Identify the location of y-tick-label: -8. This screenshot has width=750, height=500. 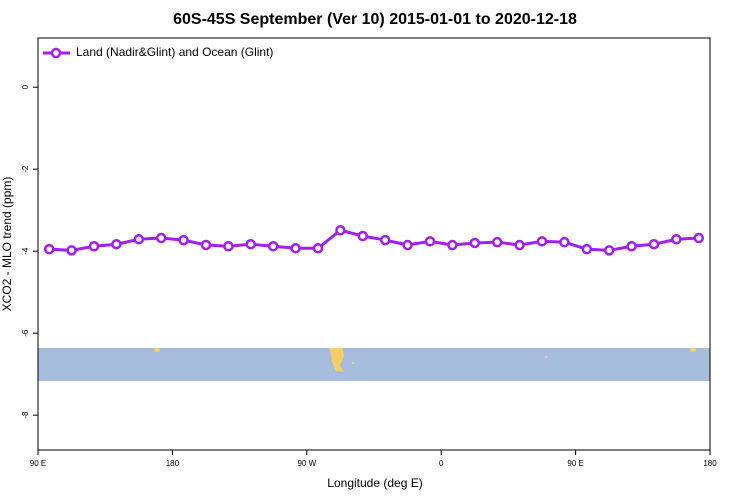
(25, 415).